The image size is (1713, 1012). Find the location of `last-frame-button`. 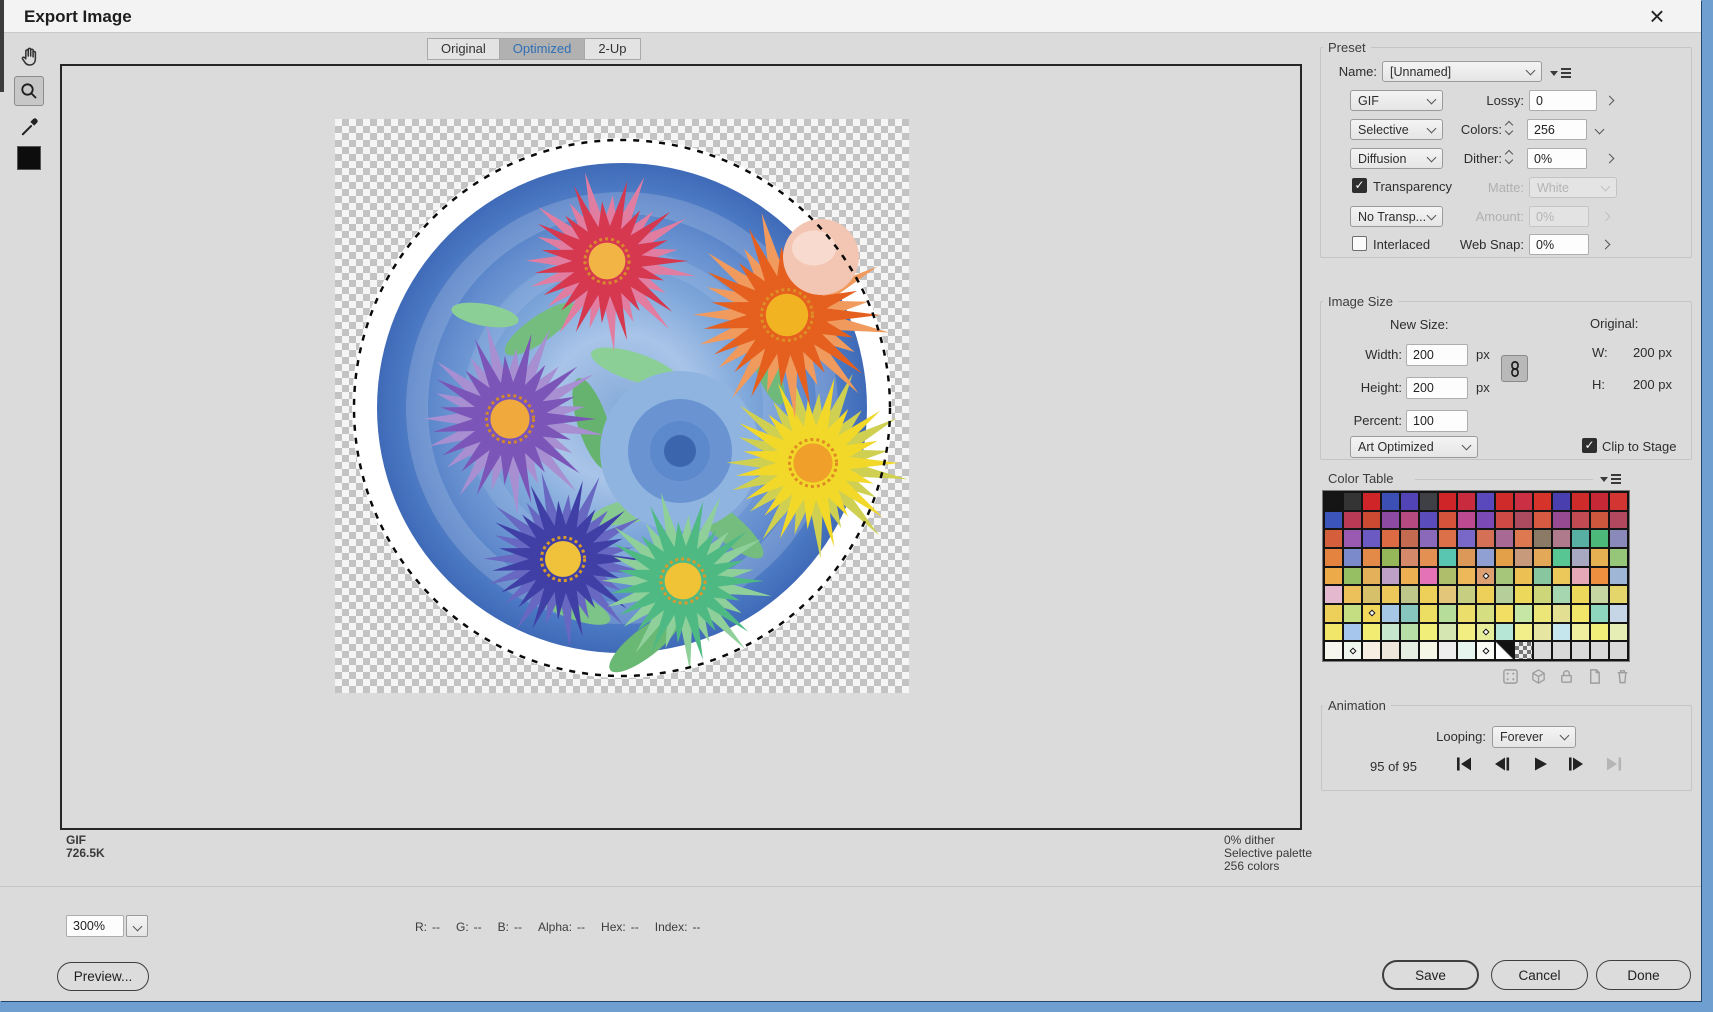

last-frame-button is located at coordinates (1614, 764).